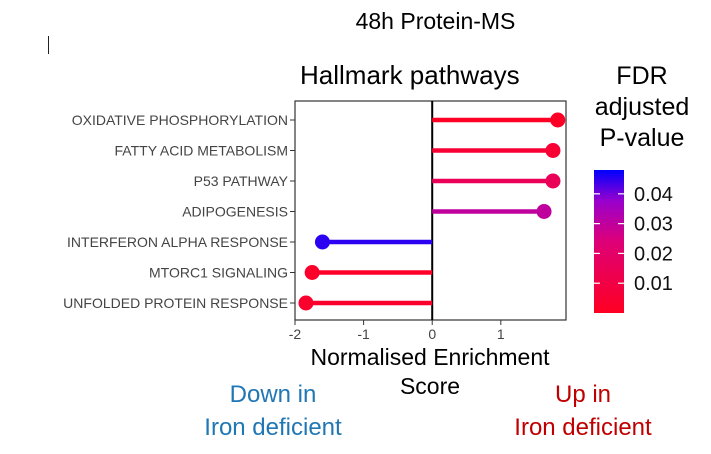 This screenshot has width=711, height=454. Describe the element at coordinates (653, 225) in the screenshot. I see `colorbar-tick-label: 0.03` at that location.